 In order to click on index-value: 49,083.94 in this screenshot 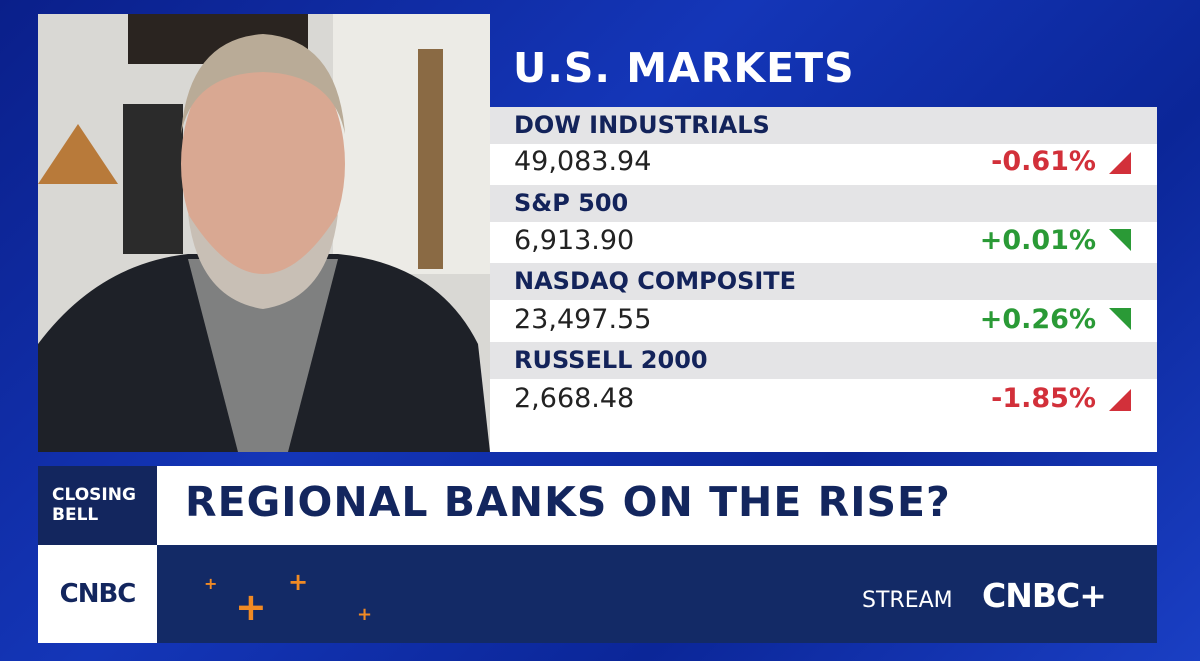, I will do `click(583, 161)`.